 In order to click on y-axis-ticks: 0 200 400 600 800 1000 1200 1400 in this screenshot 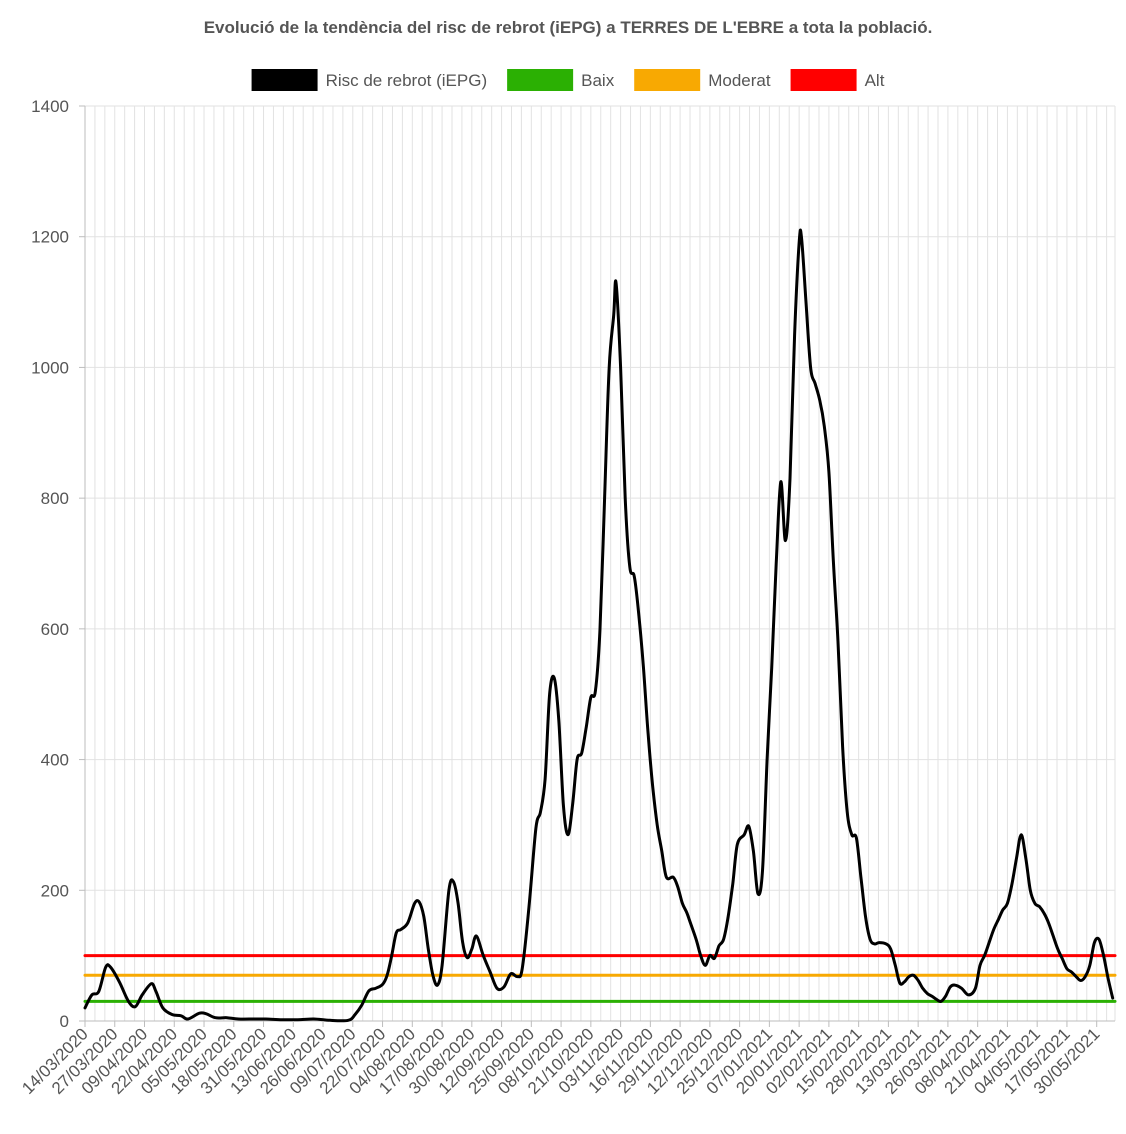, I will do `click(58, 564)`.